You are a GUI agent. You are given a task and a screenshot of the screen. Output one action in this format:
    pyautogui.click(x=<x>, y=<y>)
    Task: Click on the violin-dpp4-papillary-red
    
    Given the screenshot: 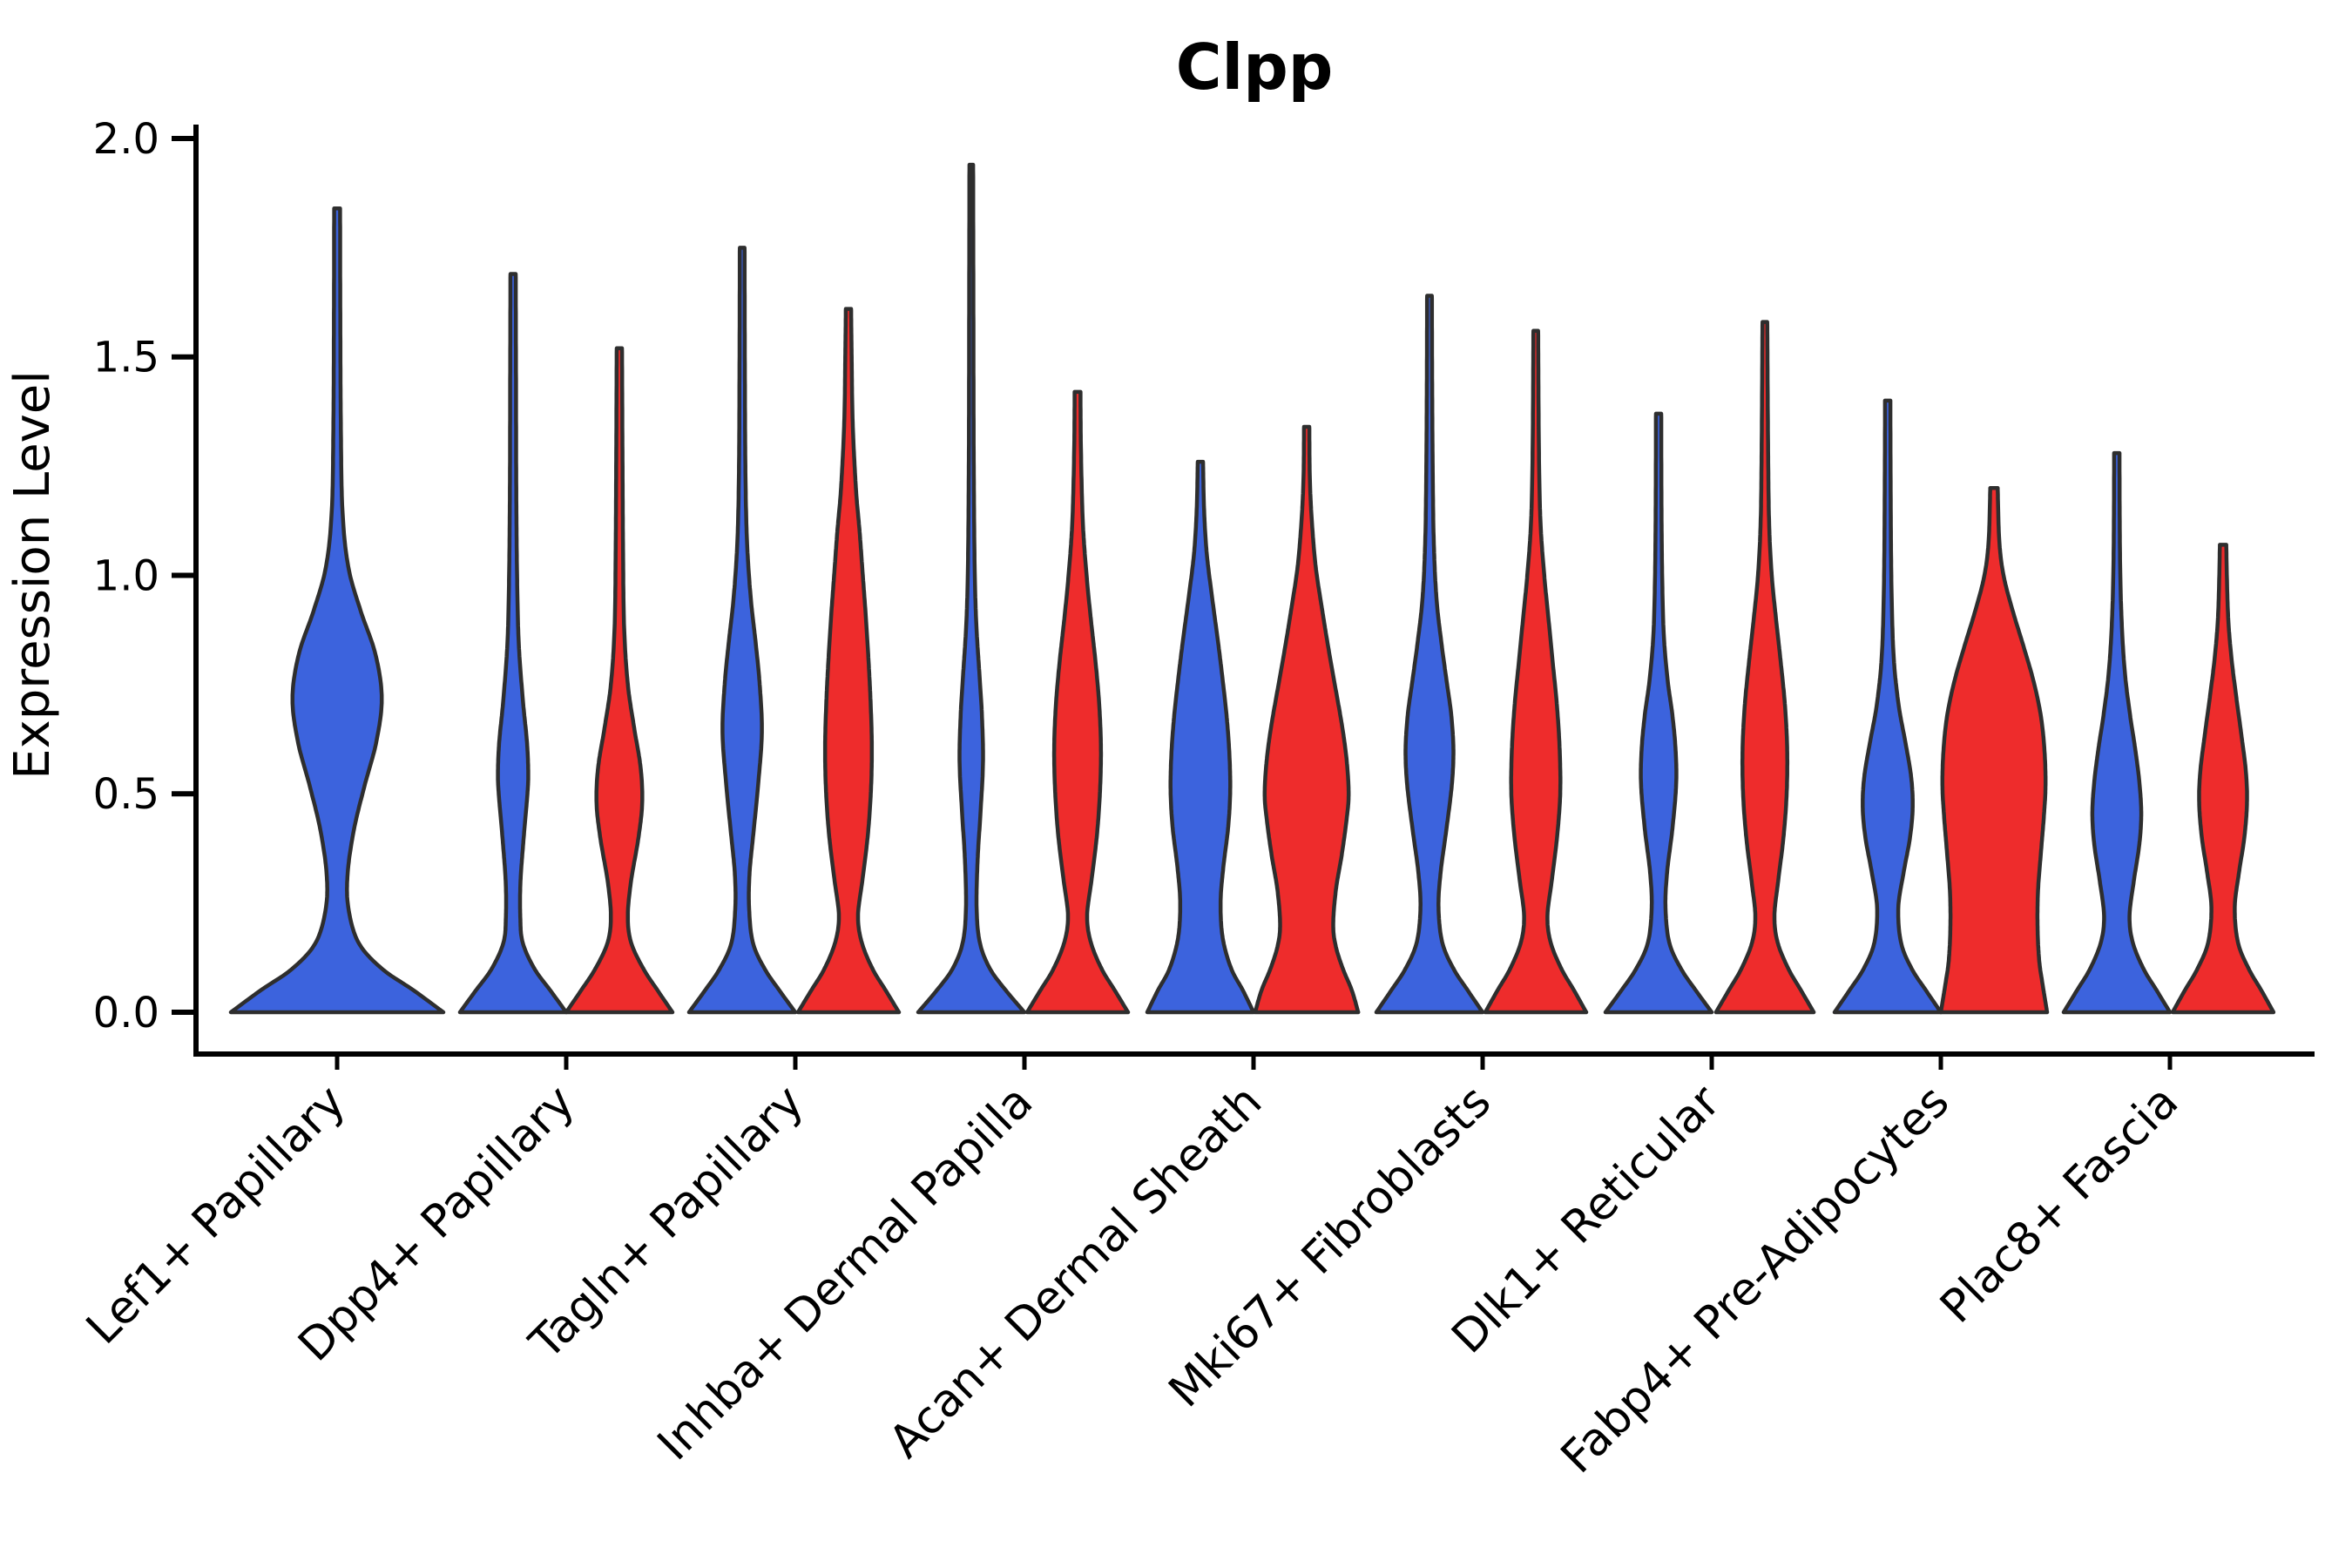 What is the action you would take?
    pyautogui.click(x=619, y=680)
    